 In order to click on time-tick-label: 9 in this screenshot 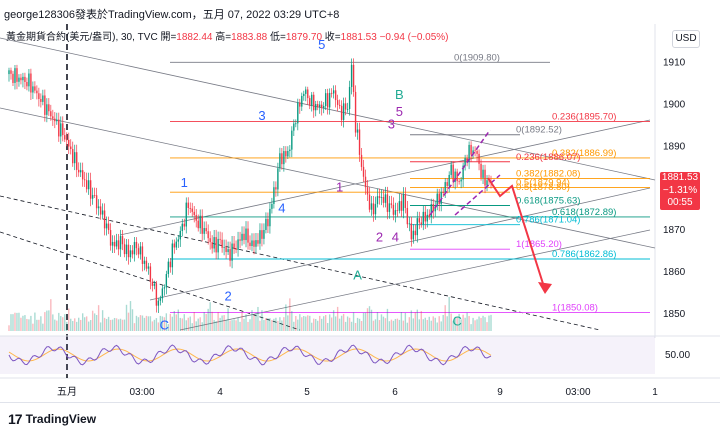, I will do `click(500, 392)`.